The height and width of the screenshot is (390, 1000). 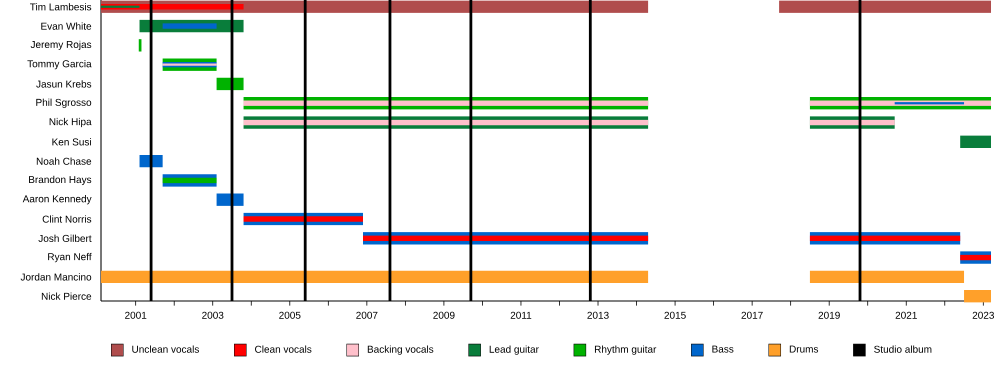 What do you see at coordinates (57, 199) in the screenshot?
I see `y-tick-label: Aaron Kennedy` at bounding box center [57, 199].